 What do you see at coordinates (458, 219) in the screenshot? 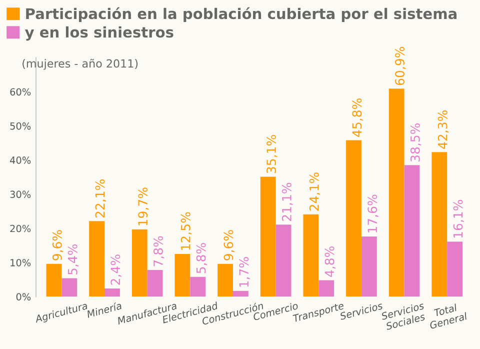
I see `data-label: 16,1%` at bounding box center [458, 219].